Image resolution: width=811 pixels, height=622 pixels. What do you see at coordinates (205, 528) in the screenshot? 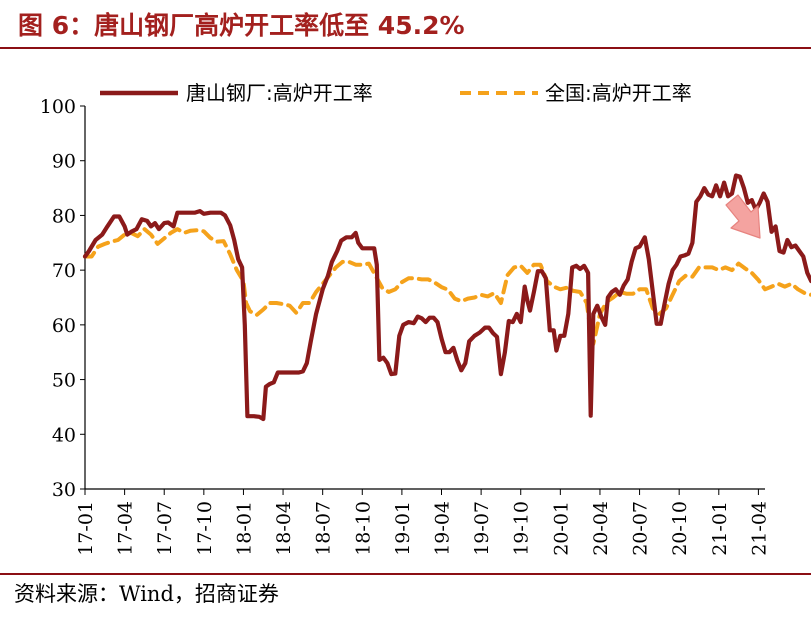
I see `x-tick-label: 17-10` at bounding box center [205, 528].